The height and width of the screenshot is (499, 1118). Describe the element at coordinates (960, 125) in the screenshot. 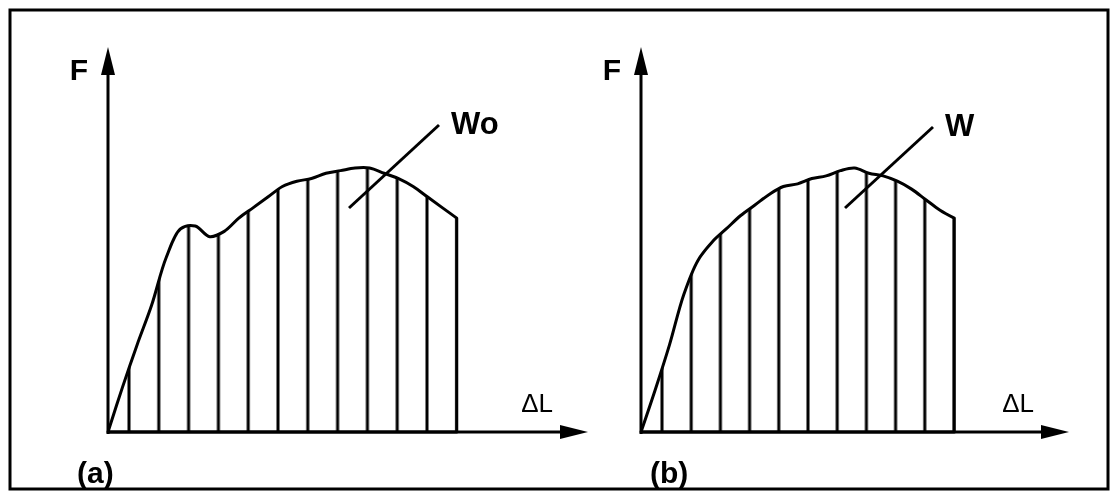

I see `text: W` at that location.